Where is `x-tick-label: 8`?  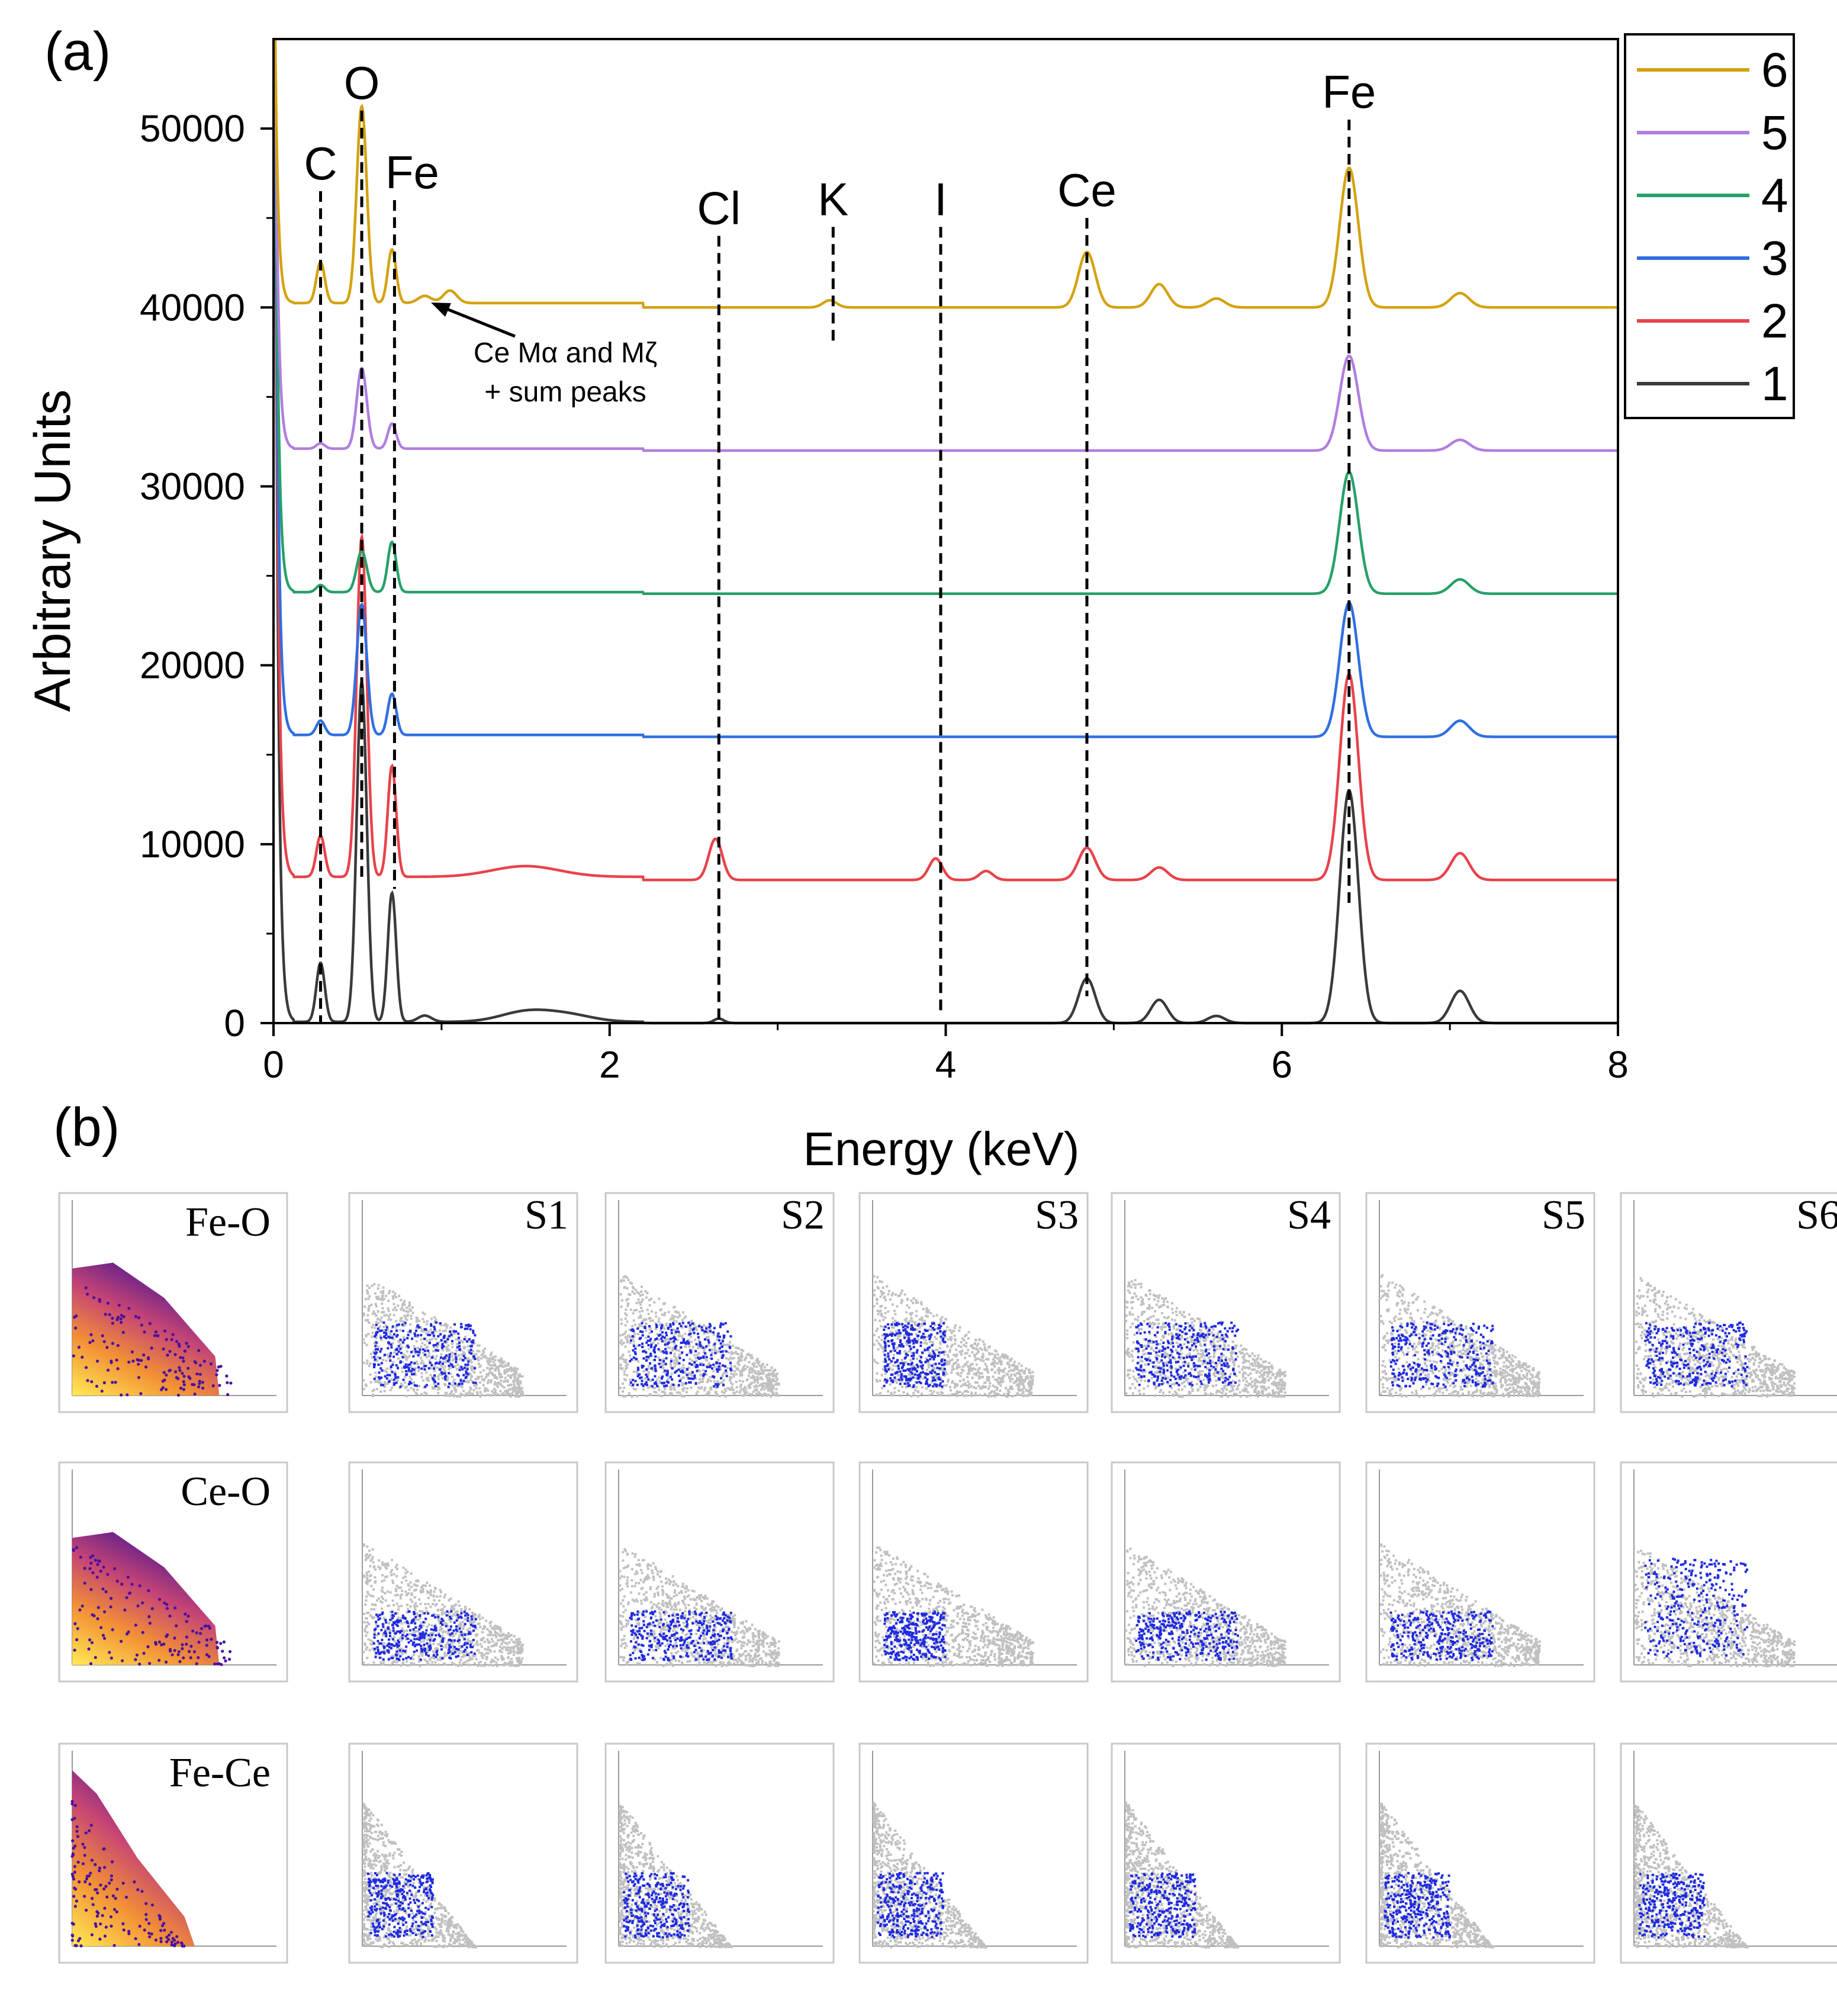 x-tick-label: 8 is located at coordinates (1618, 1064).